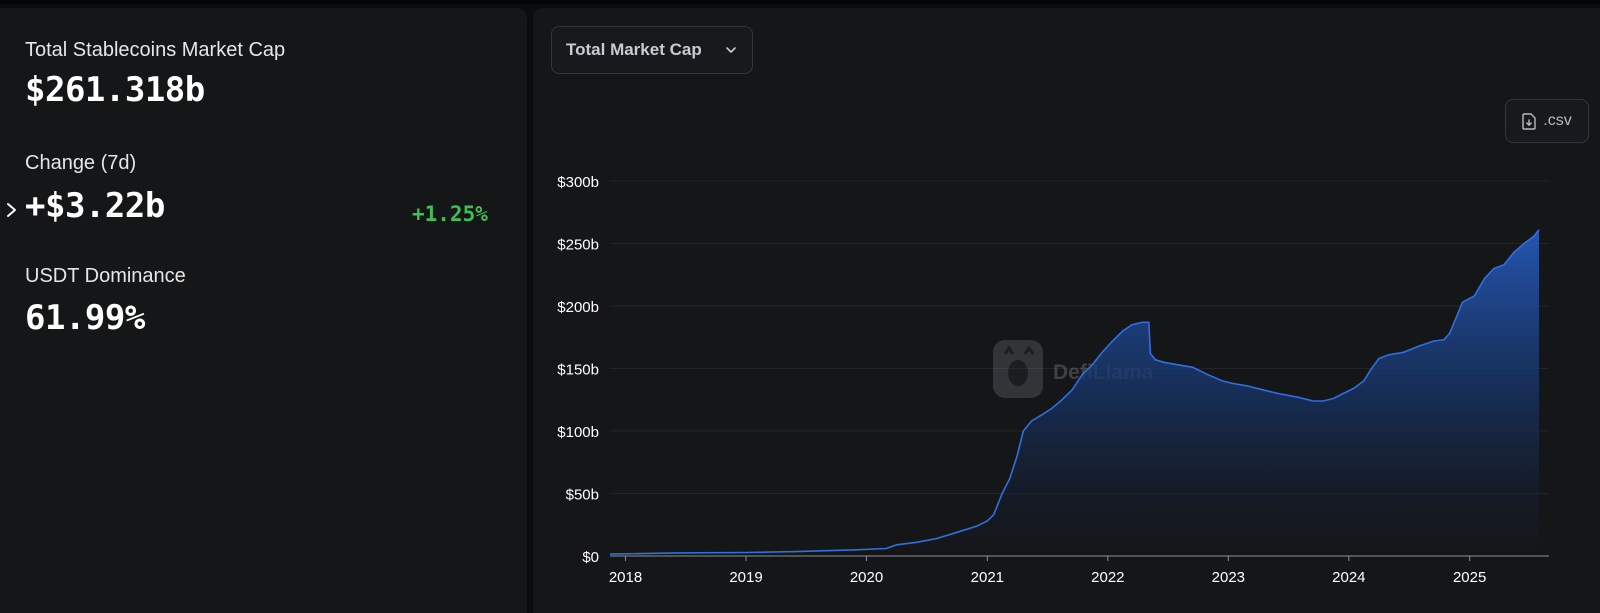 This screenshot has width=1600, height=613. Describe the element at coordinates (1348, 577) in the screenshot. I see `x-tick-label: 2024` at that location.